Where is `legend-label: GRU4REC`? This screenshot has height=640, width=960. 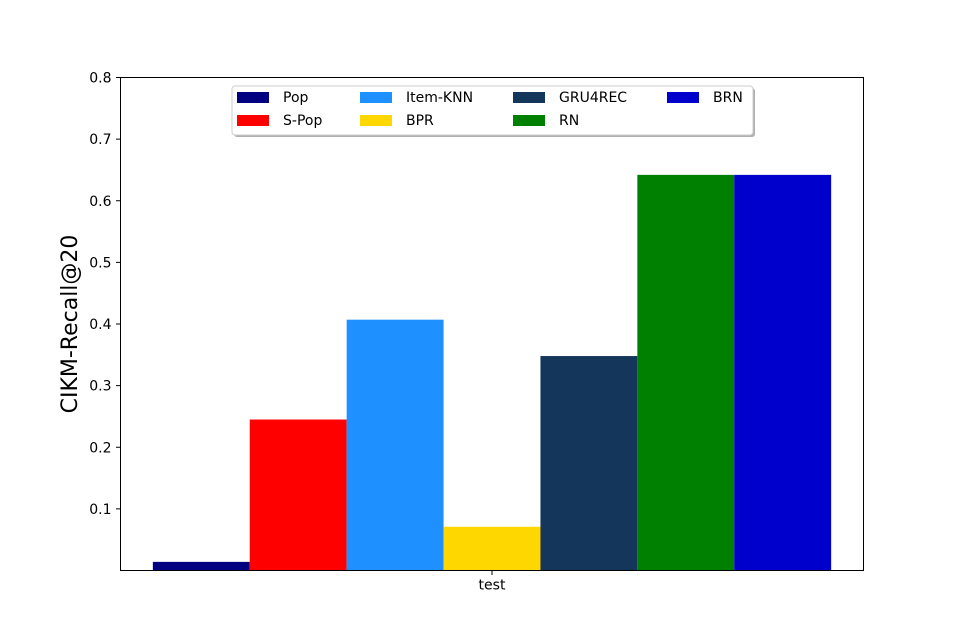 legend-label: GRU4REC is located at coordinates (593, 98).